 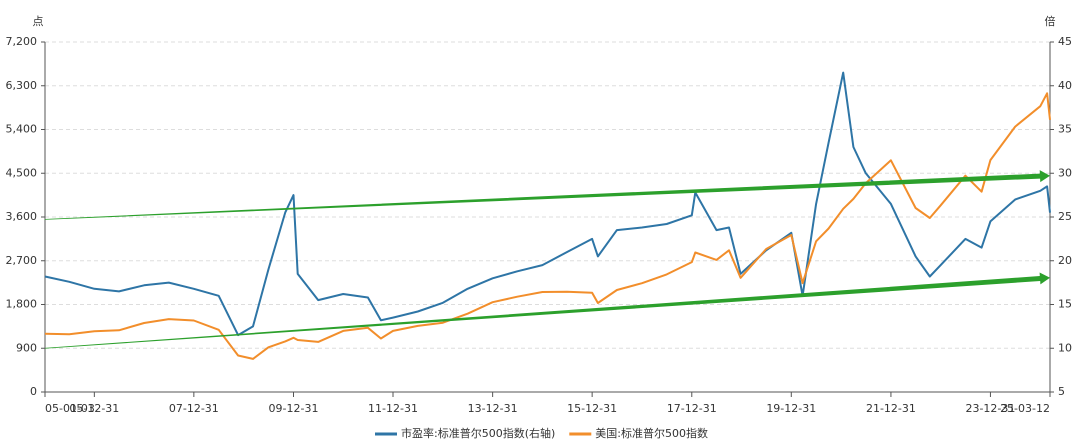 What do you see at coordinates (651, 433) in the screenshot?
I see `legend-label: 美国:标准普尔500指数` at bounding box center [651, 433].